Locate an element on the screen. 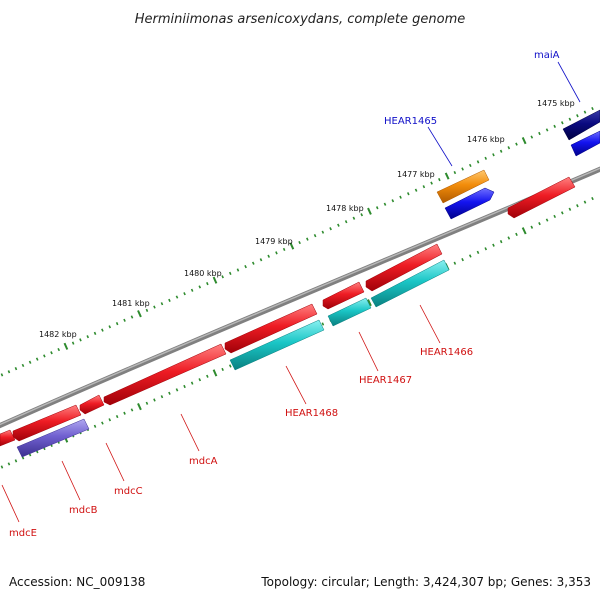 The height and width of the screenshot is (600, 600). label-mdcC: mdcC is located at coordinates (128, 491).